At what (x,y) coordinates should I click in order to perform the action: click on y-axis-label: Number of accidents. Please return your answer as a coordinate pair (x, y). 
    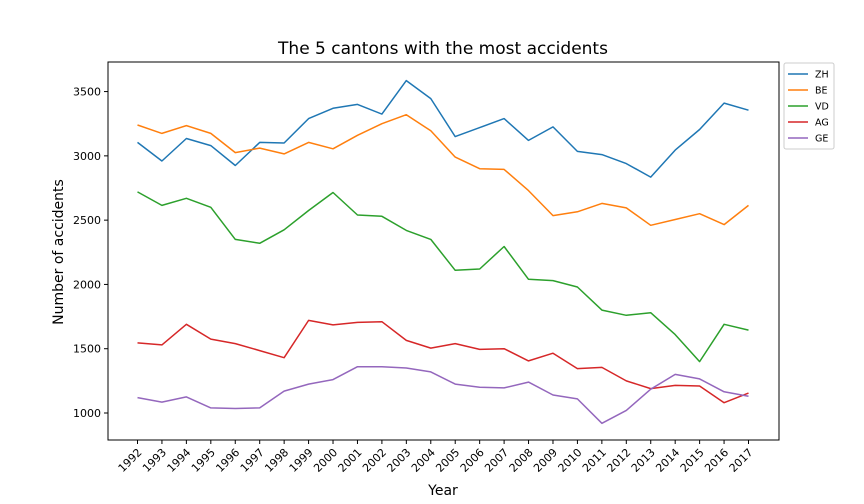
    Looking at the image, I should click on (59, 252).